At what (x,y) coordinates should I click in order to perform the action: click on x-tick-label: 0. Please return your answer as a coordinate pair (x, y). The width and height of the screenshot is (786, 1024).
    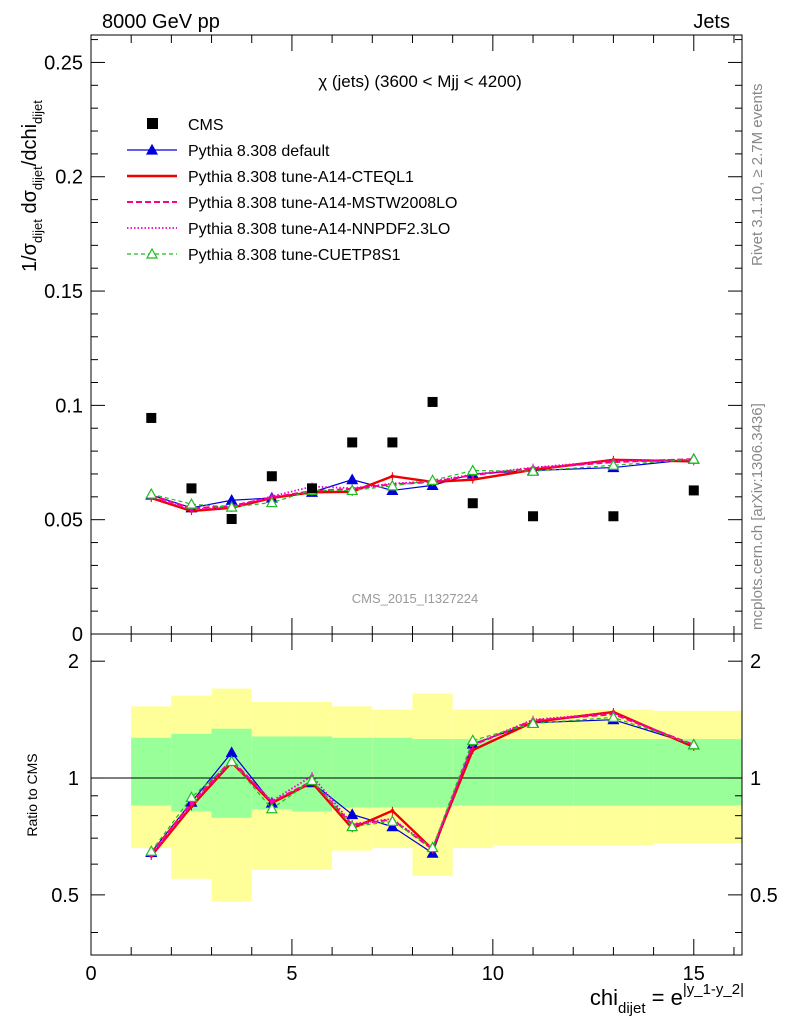
    Looking at the image, I should click on (90, 974).